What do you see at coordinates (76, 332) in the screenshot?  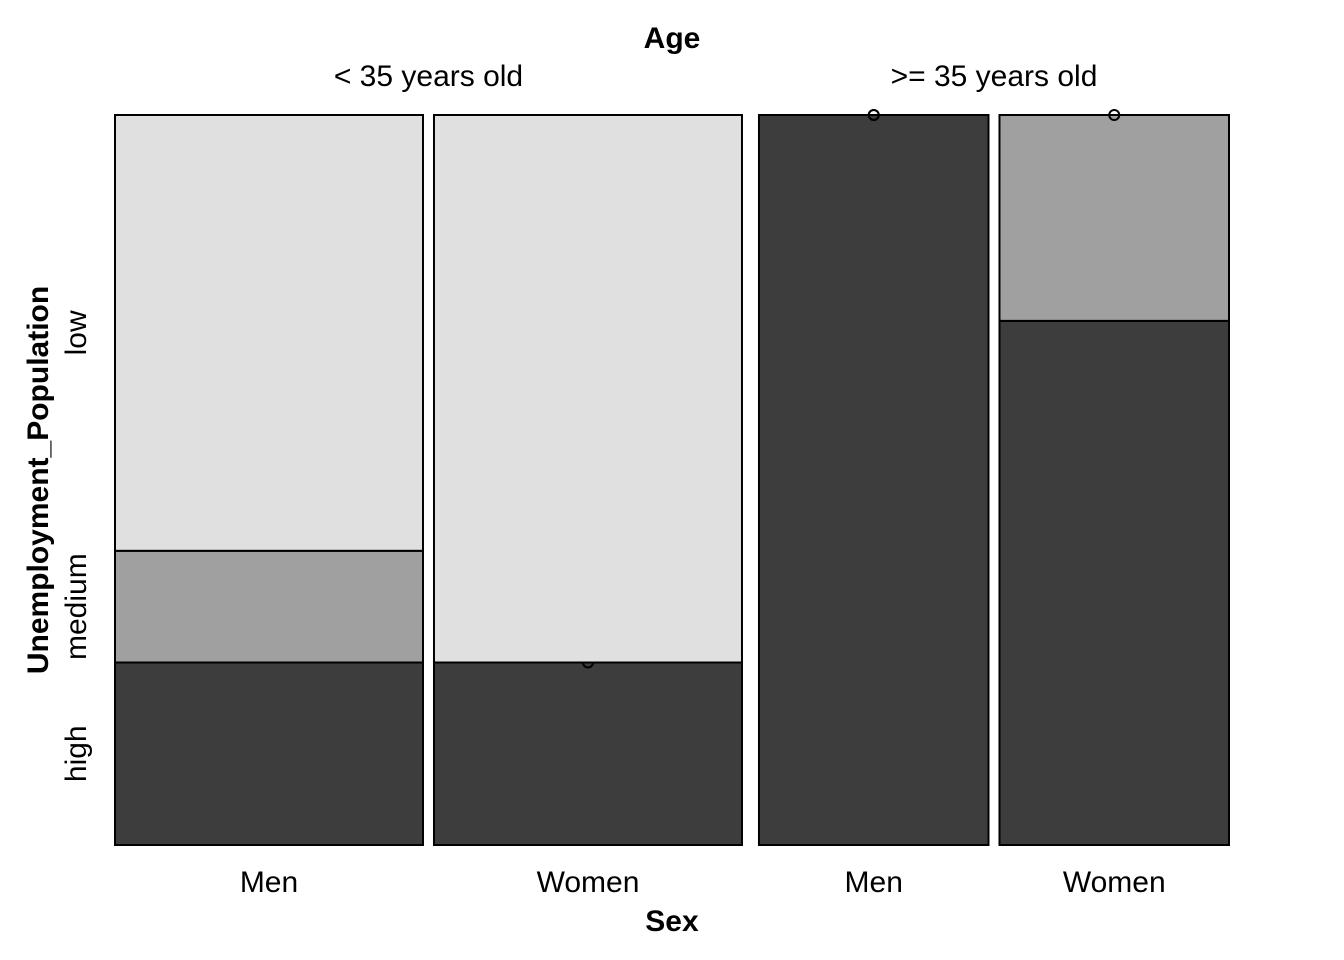 I see `level-label: low` at bounding box center [76, 332].